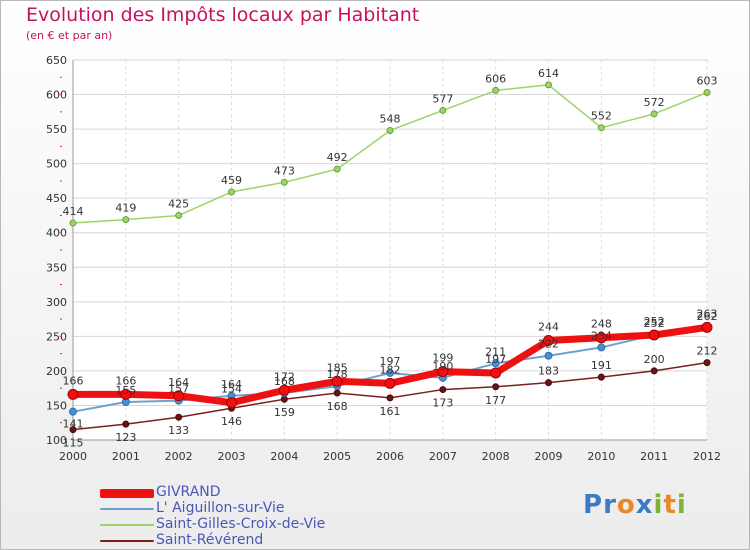  Describe the element at coordinates (56, 233) in the screenshot. I see `y-tick-label: 400` at that location.